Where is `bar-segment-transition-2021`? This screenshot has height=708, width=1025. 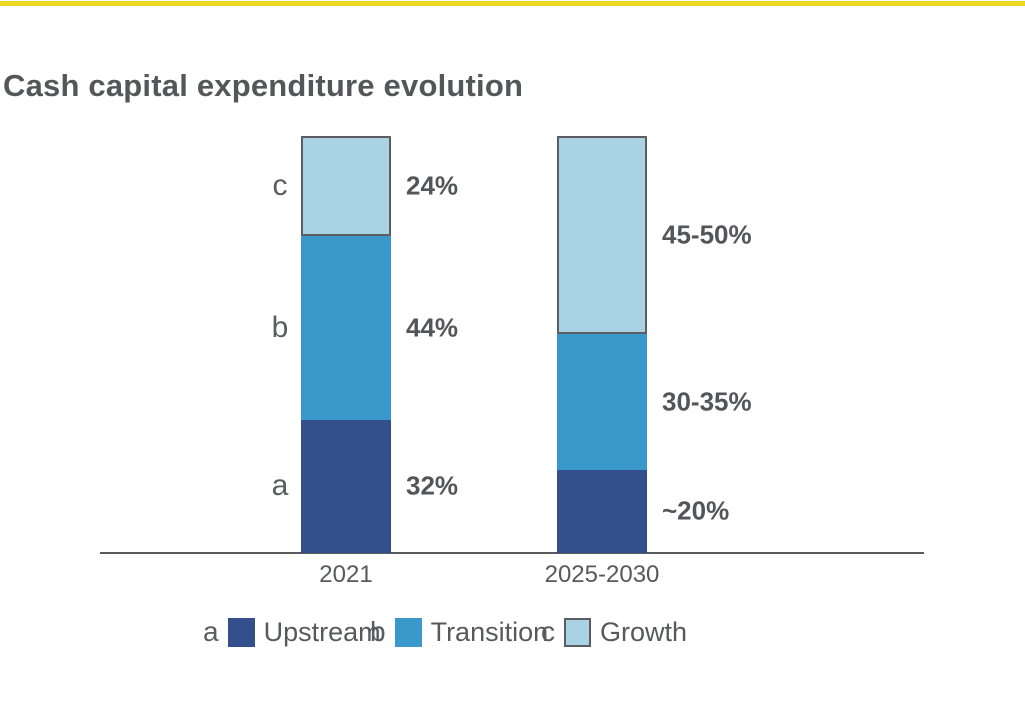
bar-segment-transition-2021 is located at coordinates (346, 328).